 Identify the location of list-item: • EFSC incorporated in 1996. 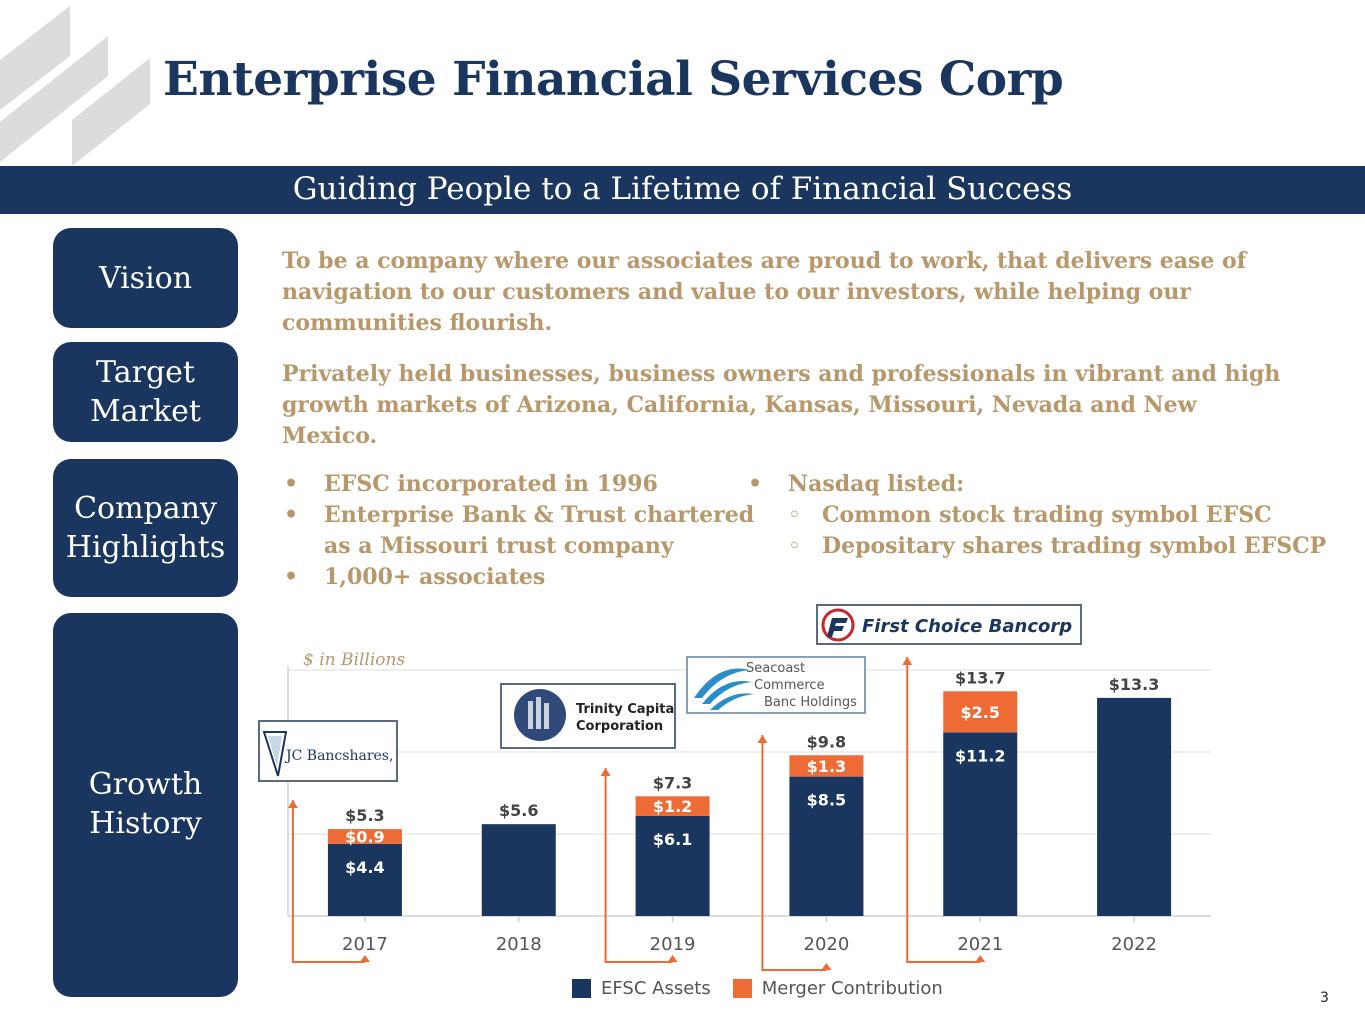
(519, 484).